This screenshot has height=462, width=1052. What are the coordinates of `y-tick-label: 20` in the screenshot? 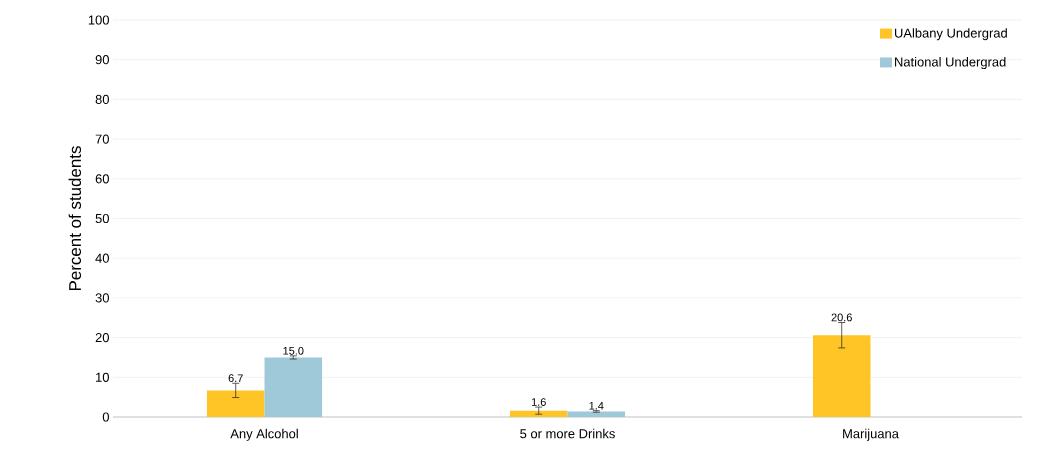 It's located at (102, 338).